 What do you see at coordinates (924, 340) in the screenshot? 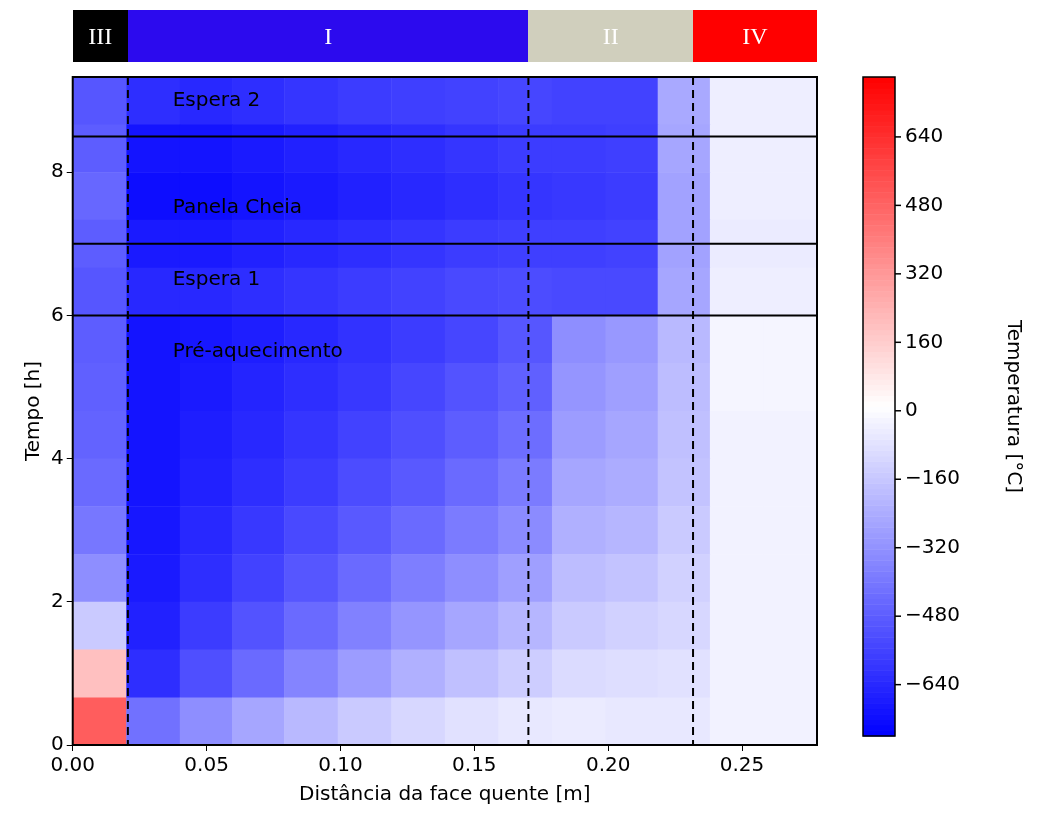
I see `color-bar-label: 160` at bounding box center [924, 340].